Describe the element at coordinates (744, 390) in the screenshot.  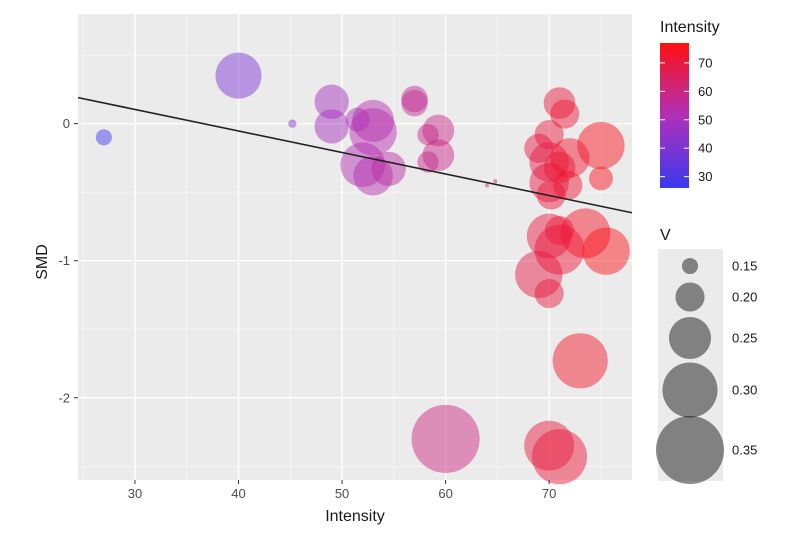
I see `size-legend-label: 0.30` at that location.